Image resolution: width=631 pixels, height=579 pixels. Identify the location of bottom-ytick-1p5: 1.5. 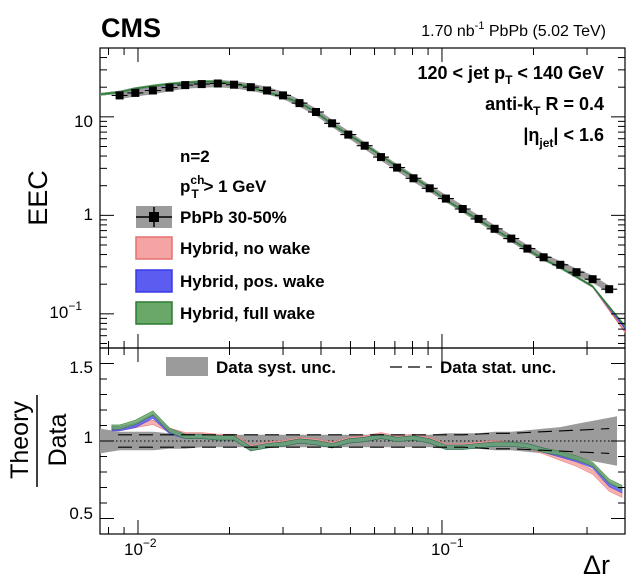
(81, 367).